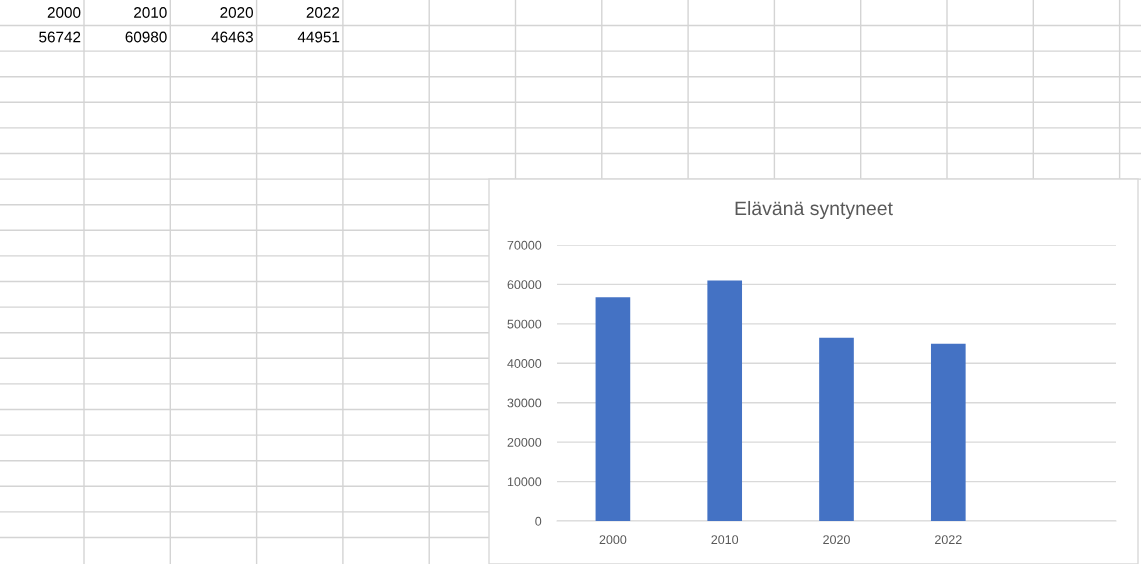  Describe the element at coordinates (150, 12) in the screenshot. I see `category-label: 2010` at that location.